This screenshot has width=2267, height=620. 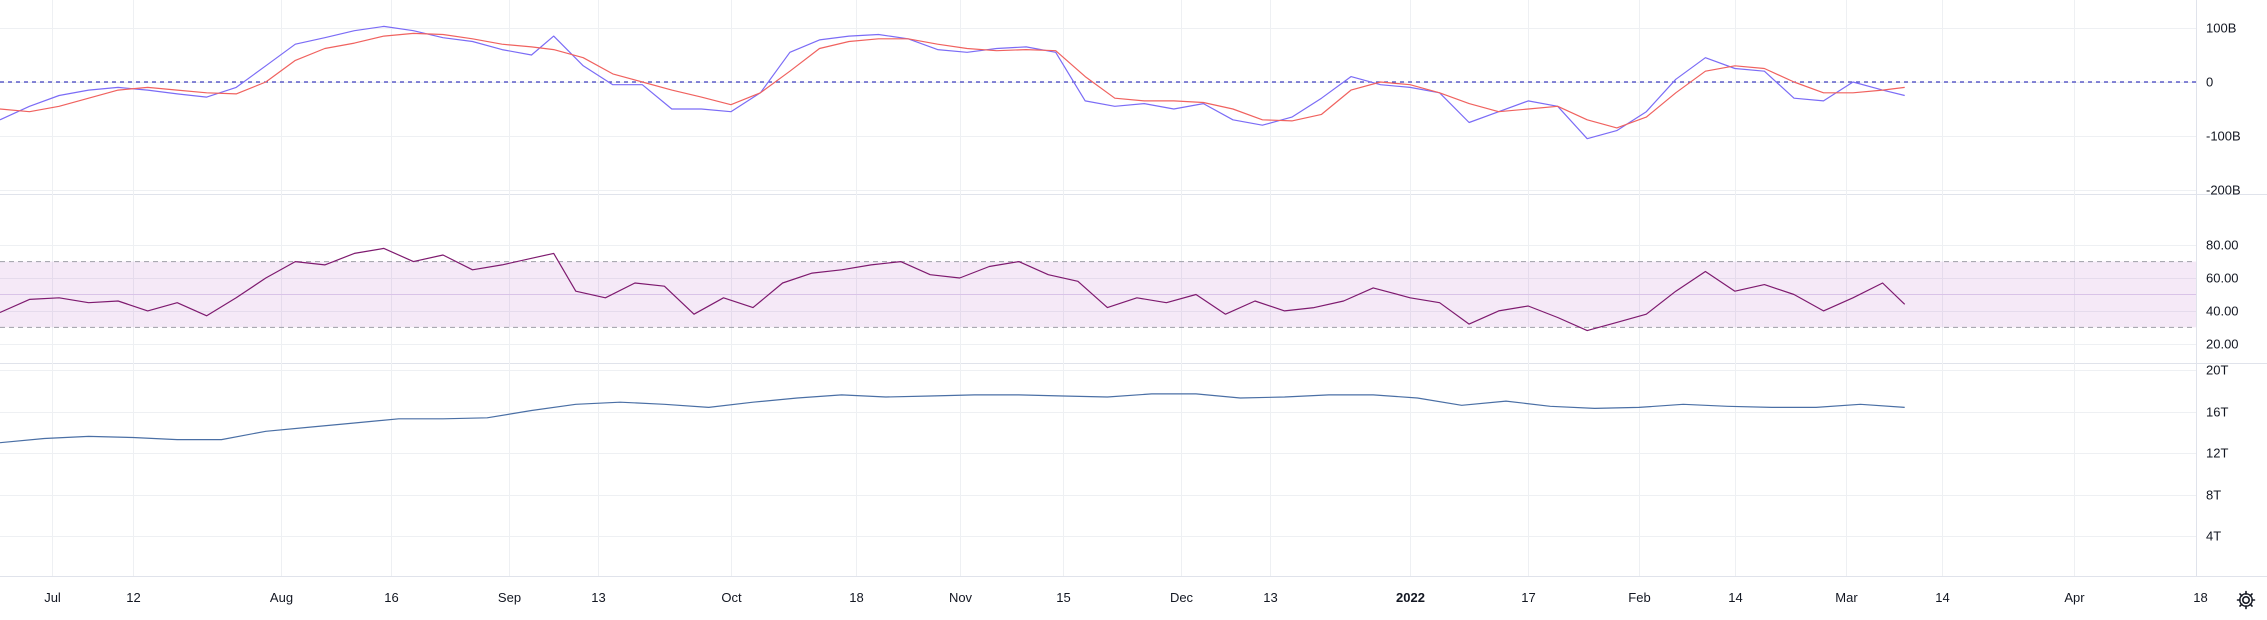 I want to click on x-tick-label: Nov, so click(x=961, y=597).